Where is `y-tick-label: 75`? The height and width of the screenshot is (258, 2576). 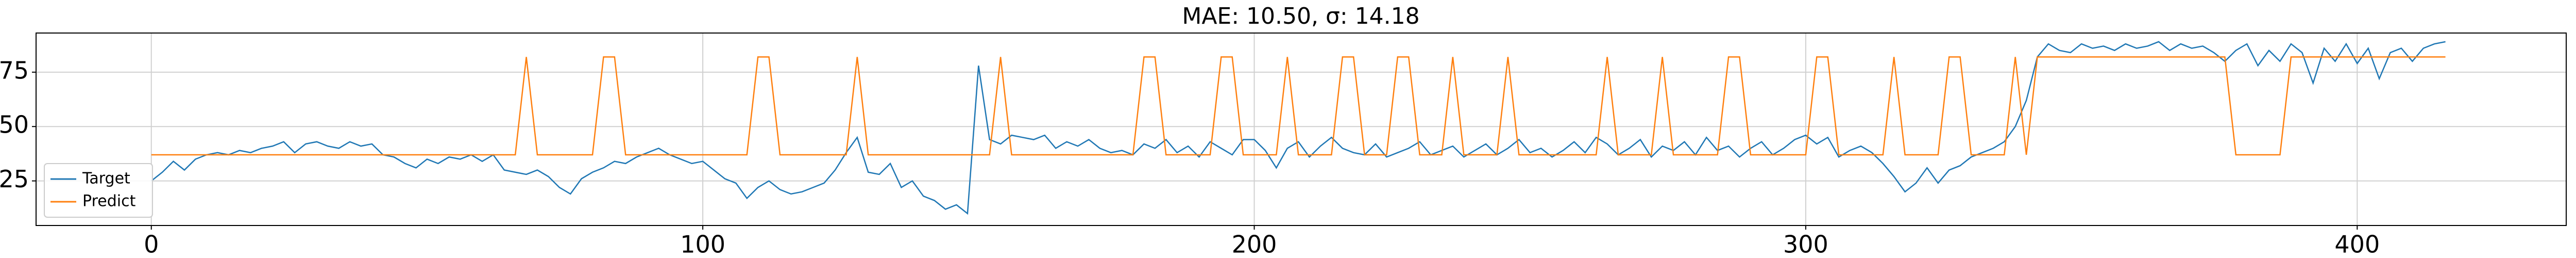
y-tick-label: 75 is located at coordinates (14, 70).